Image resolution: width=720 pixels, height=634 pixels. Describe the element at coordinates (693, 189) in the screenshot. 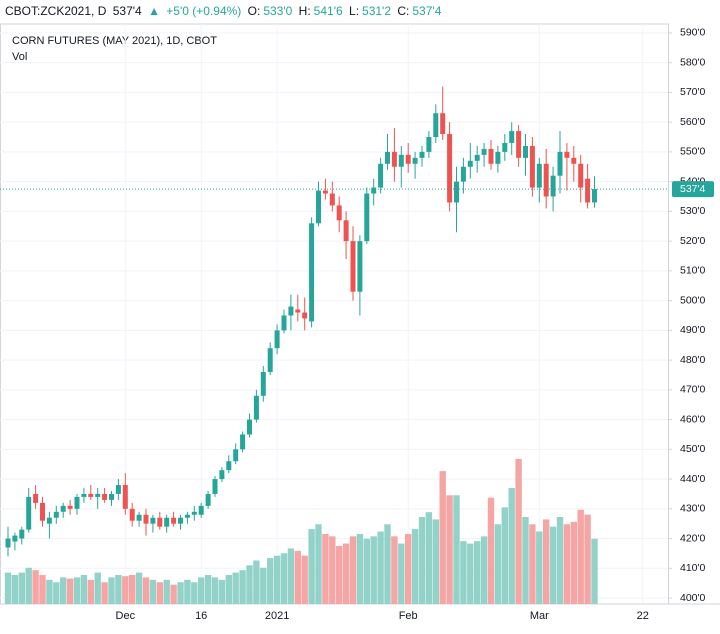

I see `last-price-tag` at that location.